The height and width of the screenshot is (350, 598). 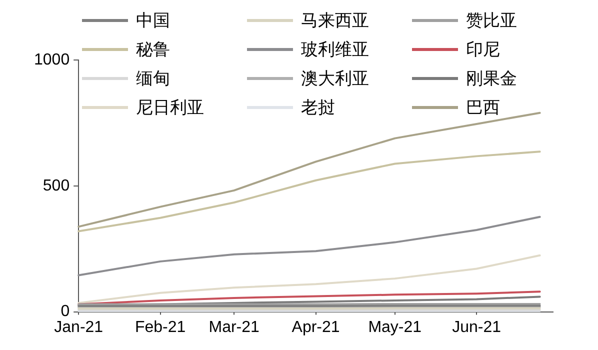 What do you see at coordinates (491, 79) in the screenshot?
I see `legend-label: 刚果金` at bounding box center [491, 79].